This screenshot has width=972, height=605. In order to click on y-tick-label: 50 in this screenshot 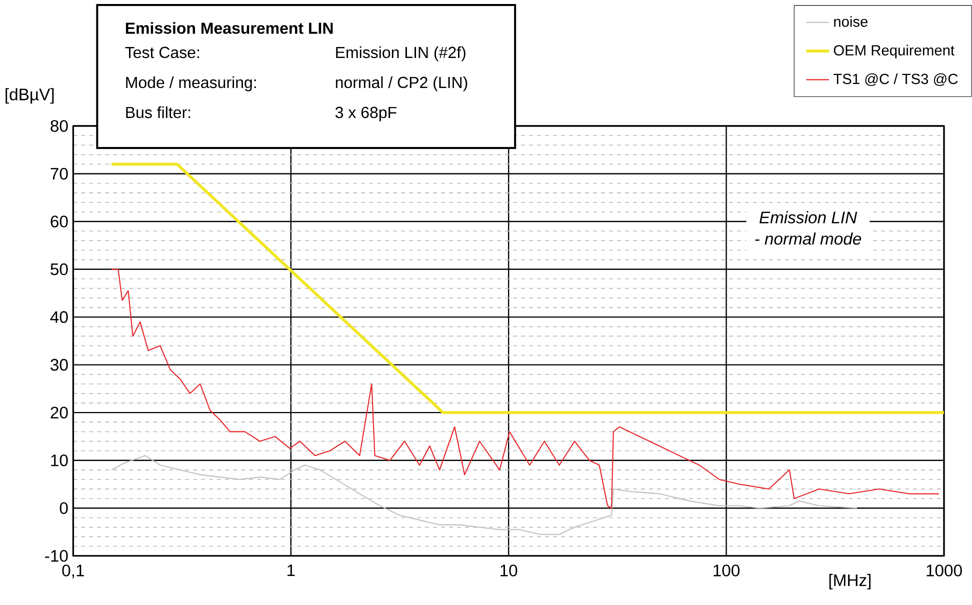, I will do `click(59, 269)`.